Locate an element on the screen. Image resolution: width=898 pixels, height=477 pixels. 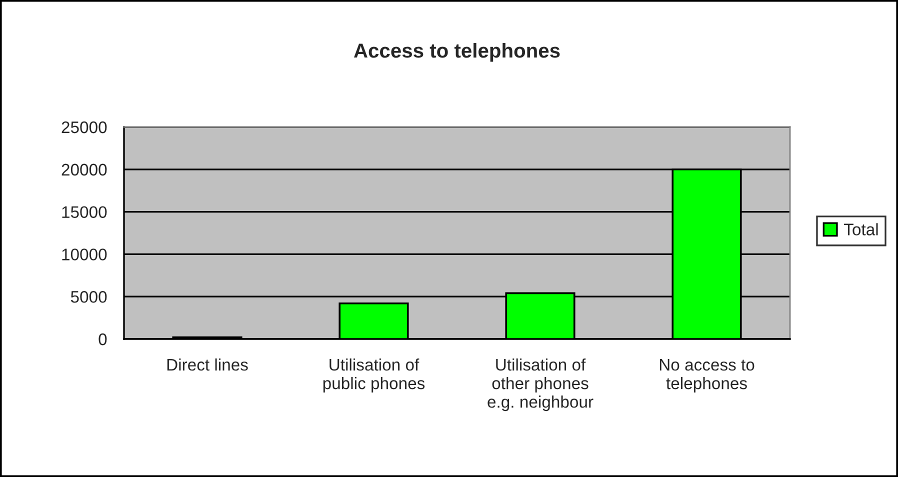
y-tick-label: 0 is located at coordinates (102, 339).